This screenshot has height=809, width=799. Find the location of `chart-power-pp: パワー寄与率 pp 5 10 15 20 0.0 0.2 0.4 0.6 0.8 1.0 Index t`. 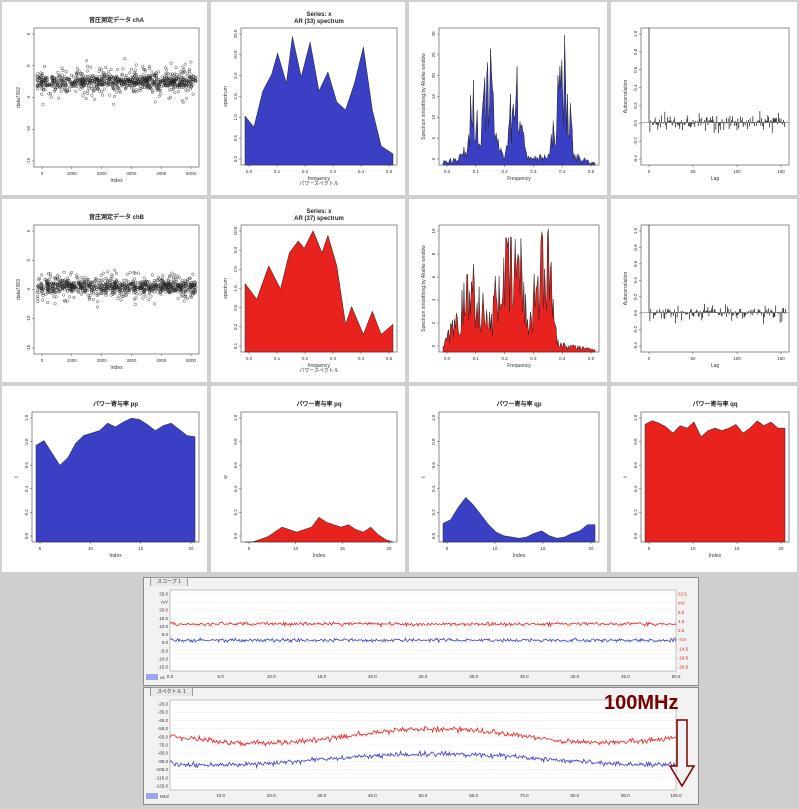

chart-power-pp: パワー寄与率 pp 5 10 15 20 0.0 0.2 0.4 0.6 0.8 1.0 Index t is located at coordinates (107, 479).